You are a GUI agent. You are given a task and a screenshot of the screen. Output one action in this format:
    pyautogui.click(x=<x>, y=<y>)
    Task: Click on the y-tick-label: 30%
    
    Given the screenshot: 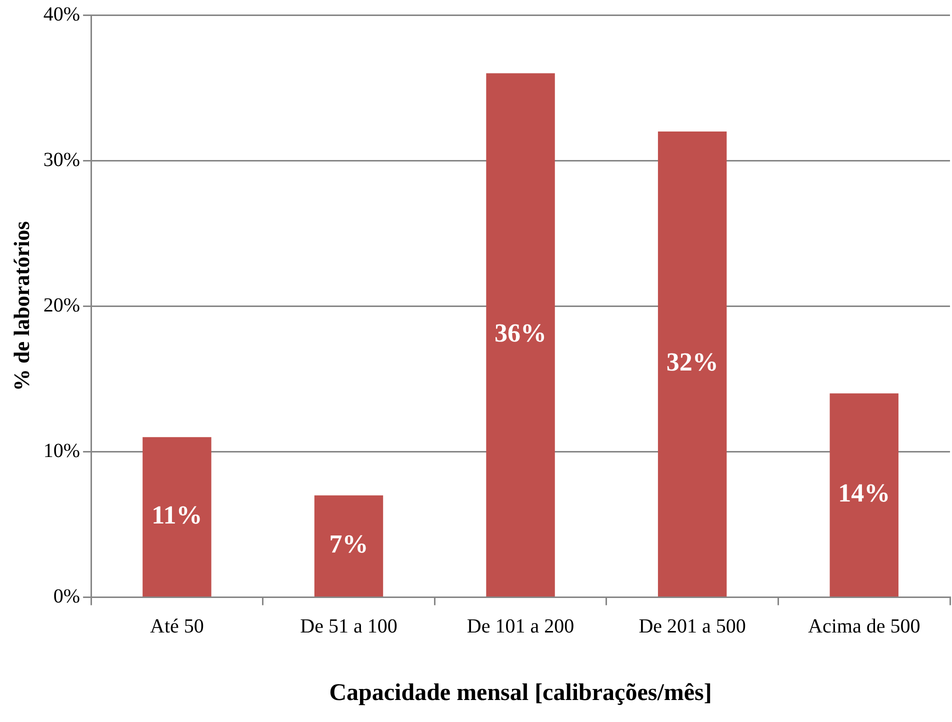 What is the action you would take?
    pyautogui.click(x=61, y=159)
    